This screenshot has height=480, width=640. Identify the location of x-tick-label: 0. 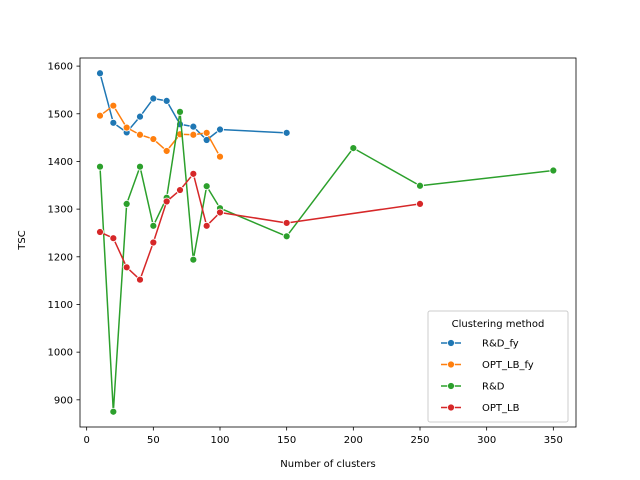
(86, 440).